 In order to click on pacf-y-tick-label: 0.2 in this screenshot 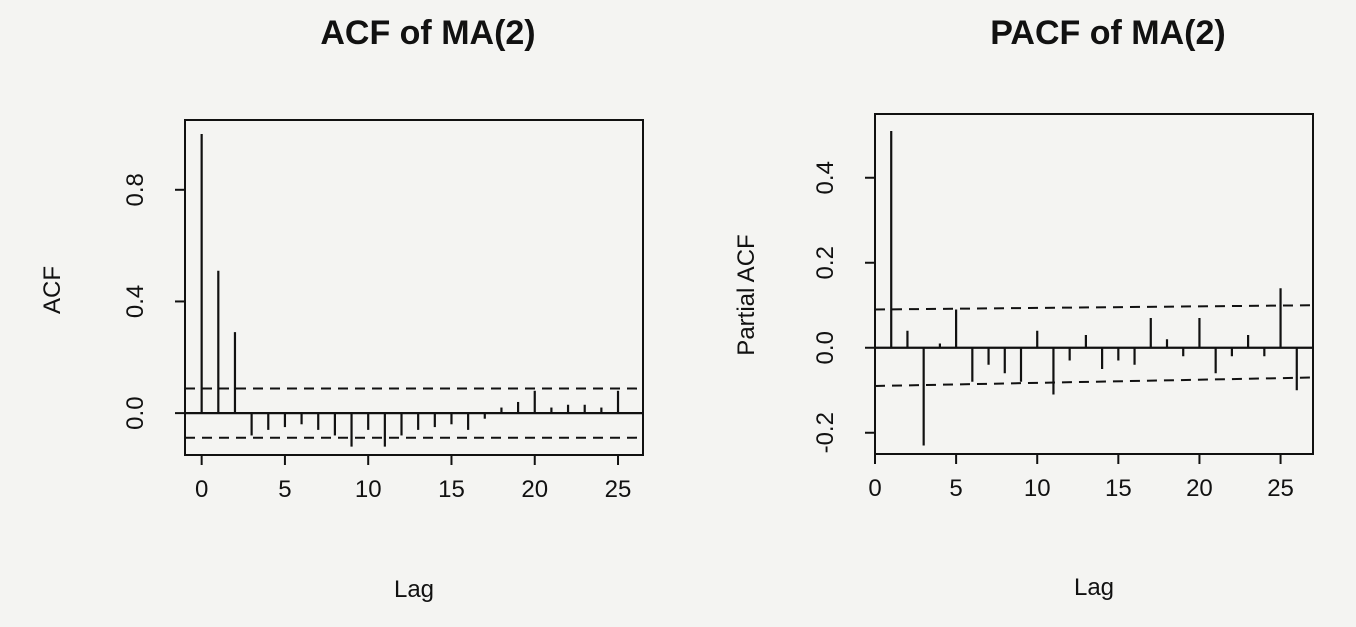, I will do `click(825, 262)`.